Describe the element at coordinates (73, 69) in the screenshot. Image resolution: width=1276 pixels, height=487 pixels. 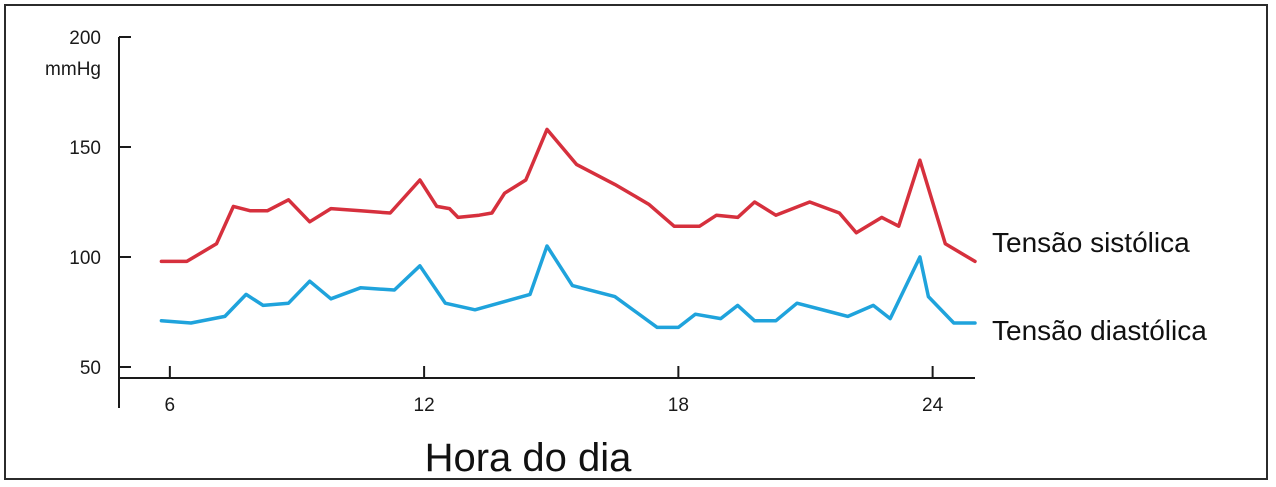
I see `y-axis-unit: mmHg` at that location.